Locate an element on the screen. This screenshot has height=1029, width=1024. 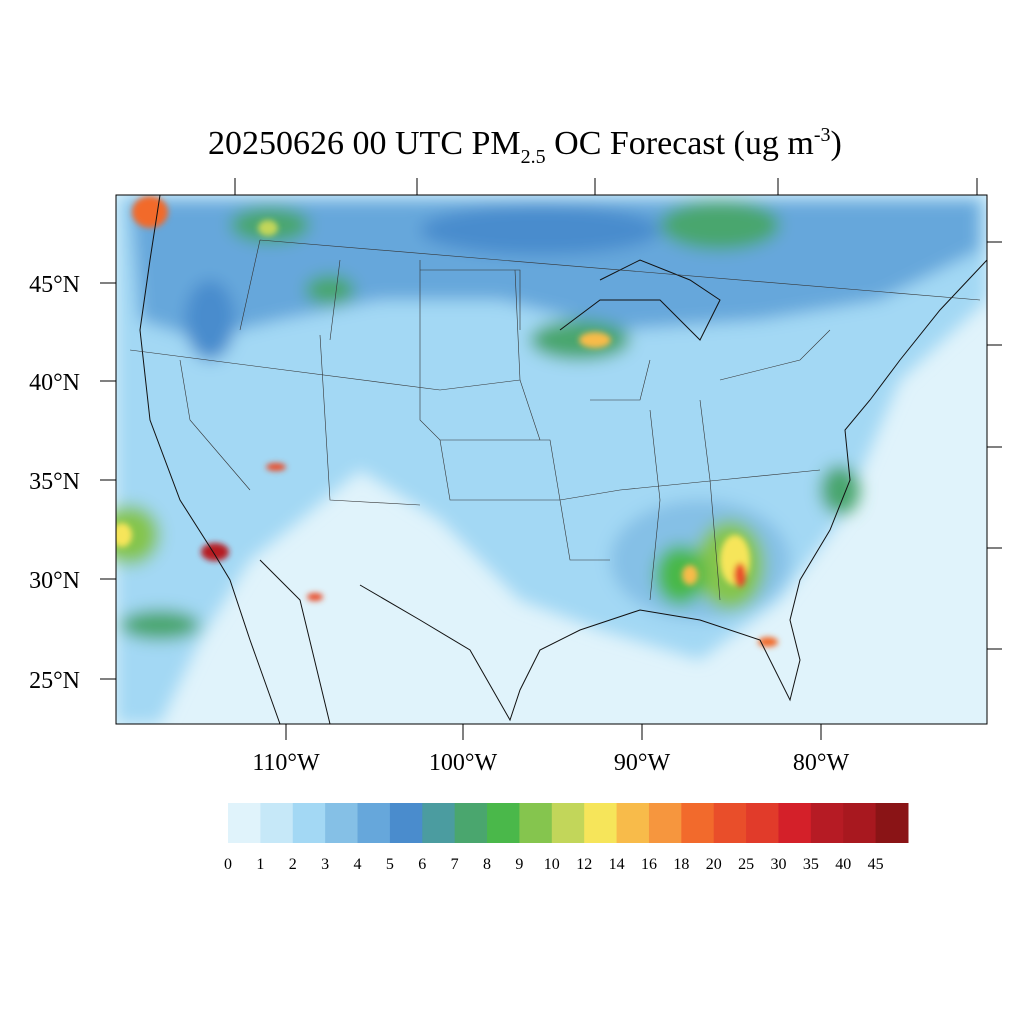
colorbar-label: 16 is located at coordinates (649, 864).